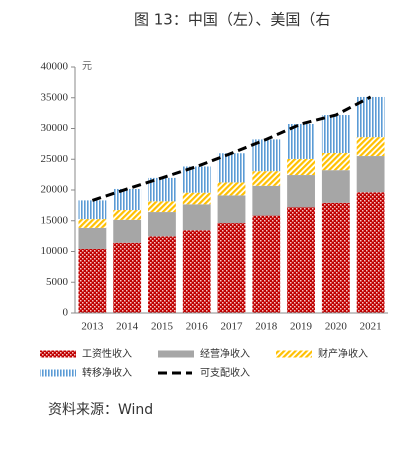 The width and height of the screenshot is (402, 449). Describe the element at coordinates (55, 220) in the screenshot. I see `y-tick-label: 15000` at that location.